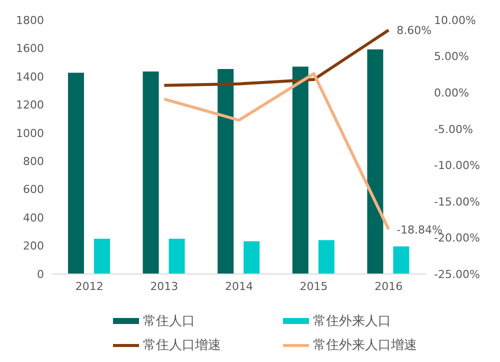  What do you see at coordinates (352, 321) in the screenshot?
I see `legend-label: 常住外来人口` at bounding box center [352, 321].